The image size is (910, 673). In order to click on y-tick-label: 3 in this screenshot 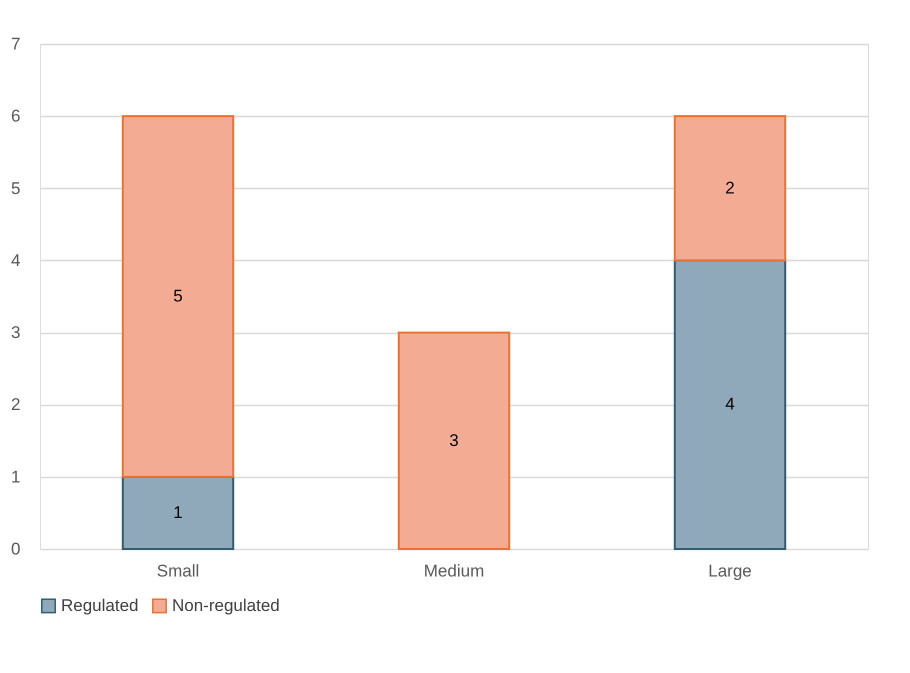, I will do `click(15, 332)`.